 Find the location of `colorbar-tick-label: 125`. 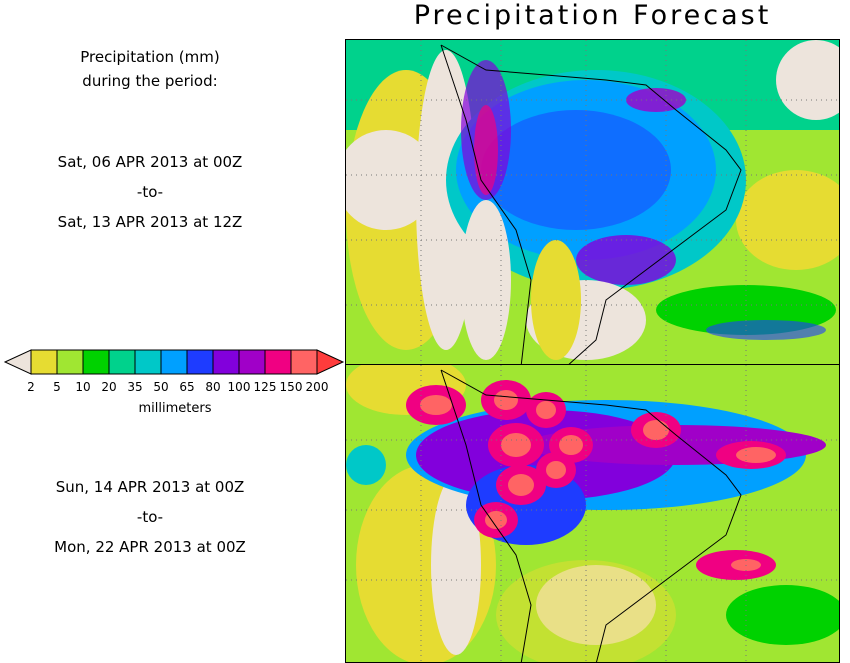

colorbar-tick-label: 125 is located at coordinates (265, 387).